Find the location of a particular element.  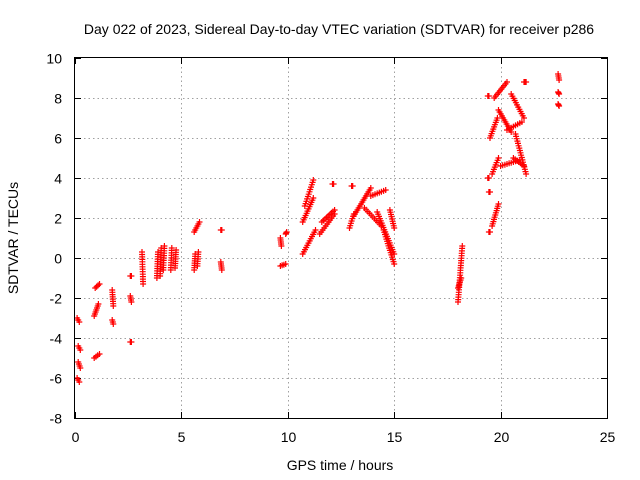

y-axis-title: SDTVAR / TECUs is located at coordinates (13, 238).